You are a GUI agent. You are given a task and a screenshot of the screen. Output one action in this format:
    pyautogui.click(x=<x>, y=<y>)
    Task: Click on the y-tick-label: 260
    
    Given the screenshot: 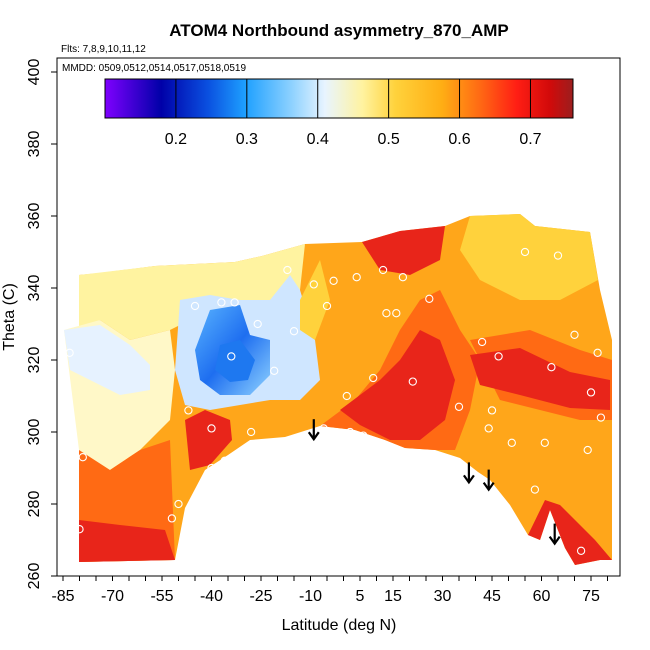 What is the action you would take?
    pyautogui.click(x=34, y=576)
    